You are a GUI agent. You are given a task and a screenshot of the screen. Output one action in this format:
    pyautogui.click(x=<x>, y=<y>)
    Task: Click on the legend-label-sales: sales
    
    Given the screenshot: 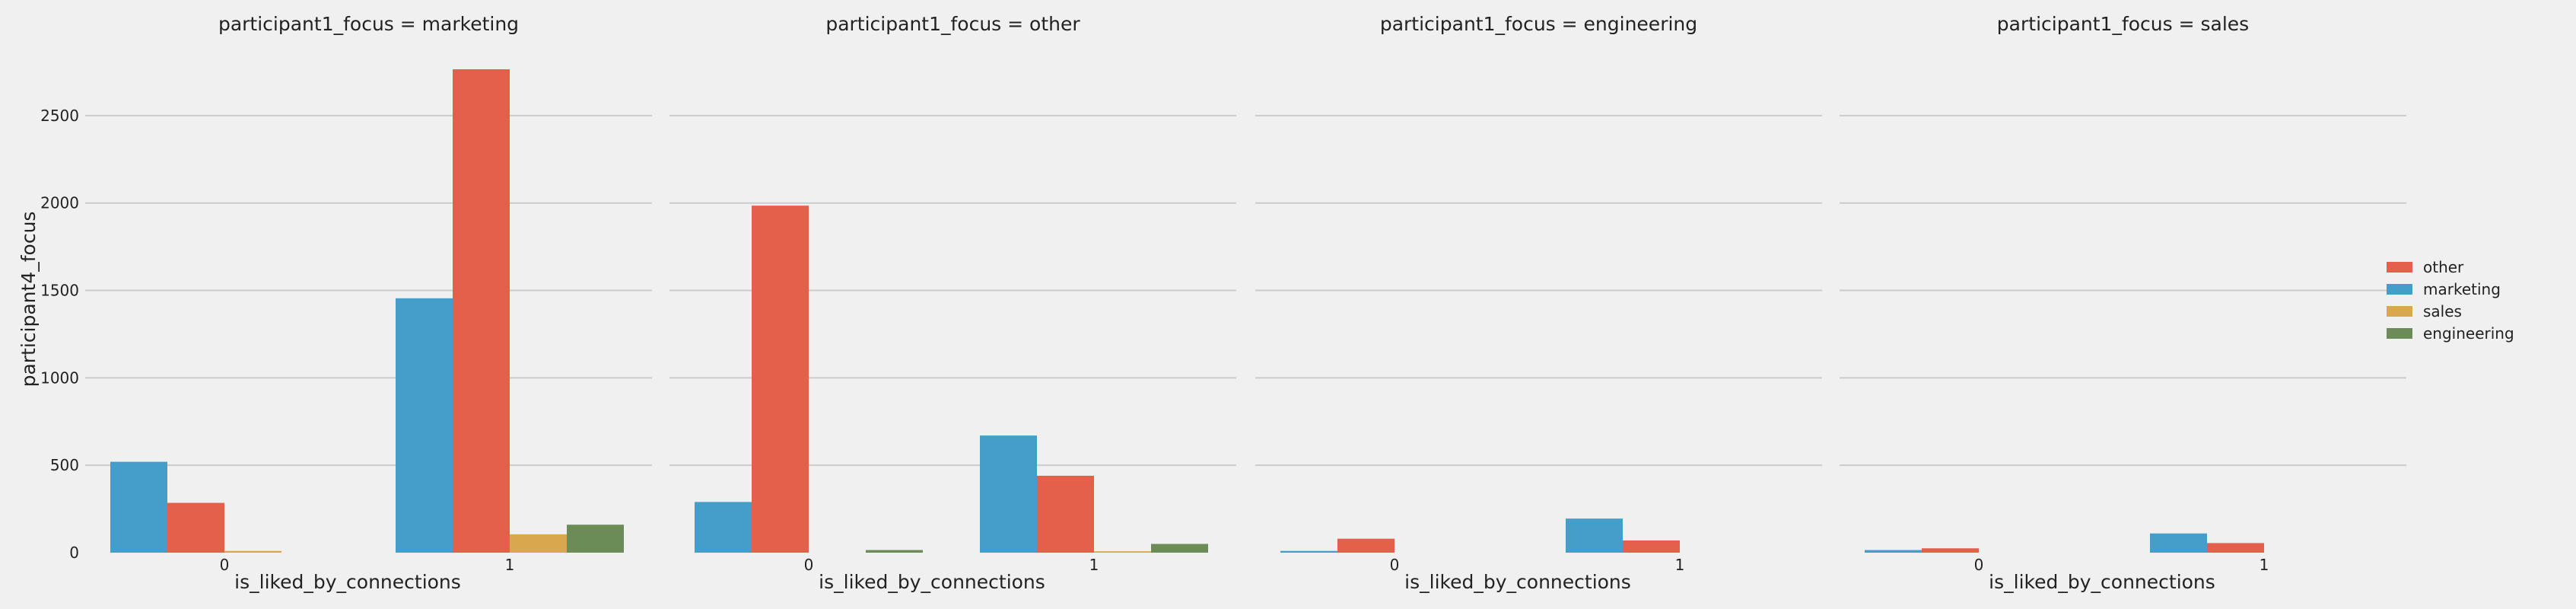 What is the action you would take?
    pyautogui.click(x=2442, y=311)
    